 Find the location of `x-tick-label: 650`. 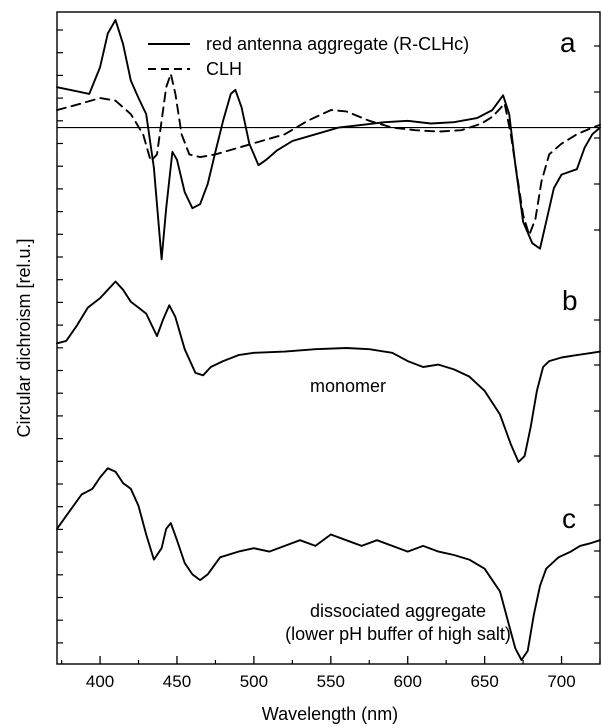

x-tick-label: 650 is located at coordinates (484, 681).